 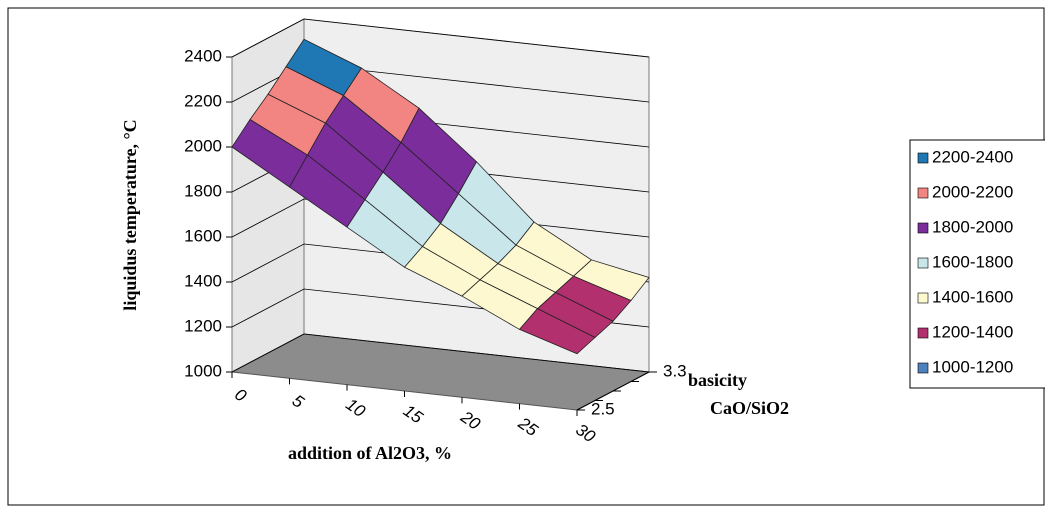 I want to click on depth-tick-label: 3.3, so click(x=675, y=370).